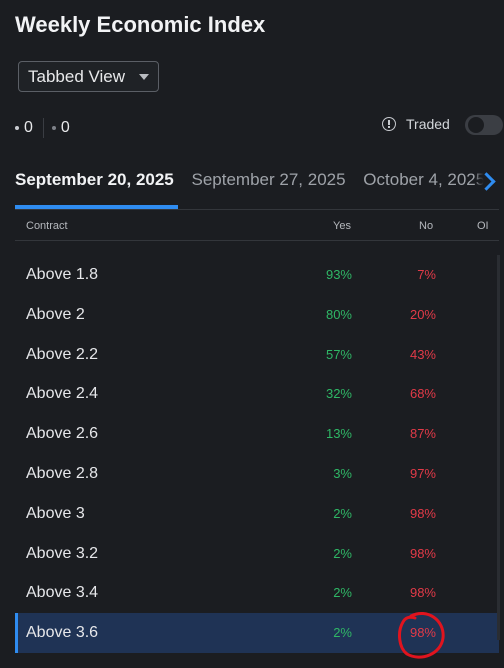  Describe the element at coordinates (144, 77) in the screenshot. I see `chevron-down-icon` at that location.